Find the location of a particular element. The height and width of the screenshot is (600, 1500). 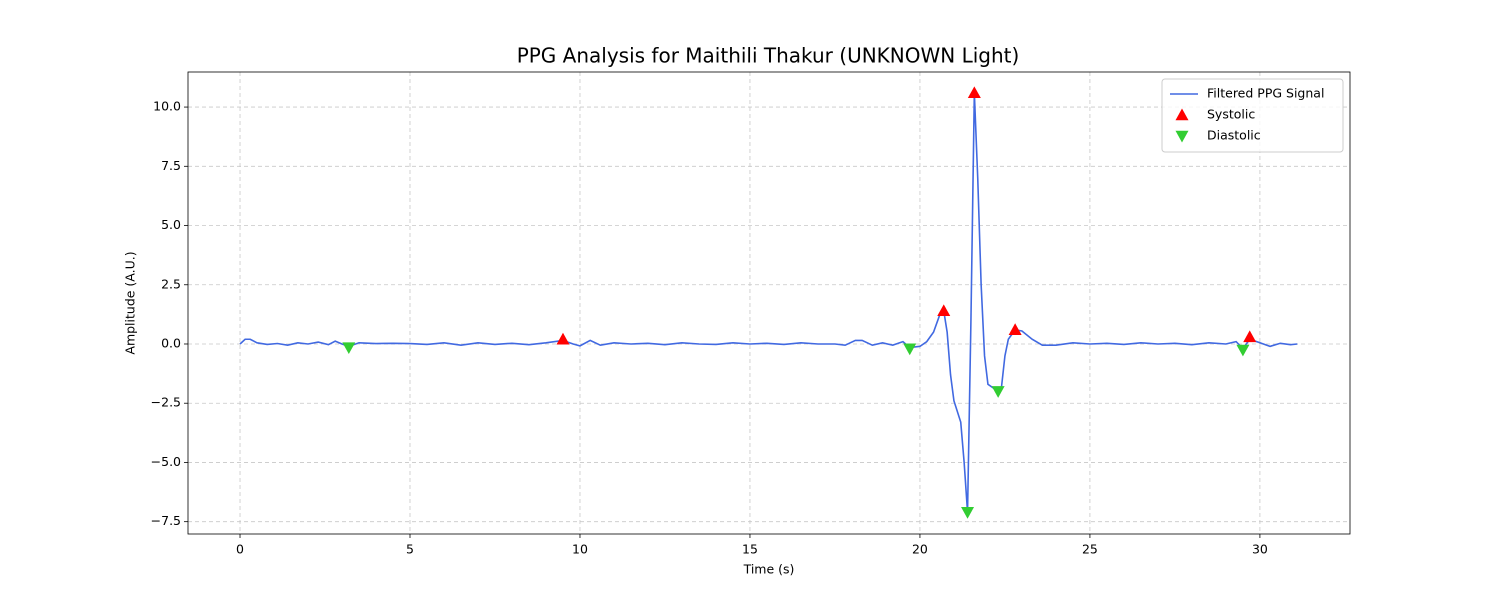

legend-label: Filtered PPG Signal is located at coordinates (1265, 93).